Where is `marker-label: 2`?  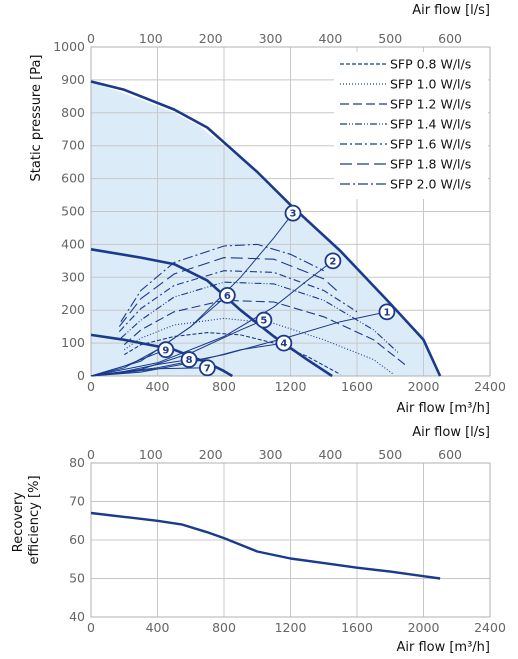
marker-label: 2 is located at coordinates (332, 261).